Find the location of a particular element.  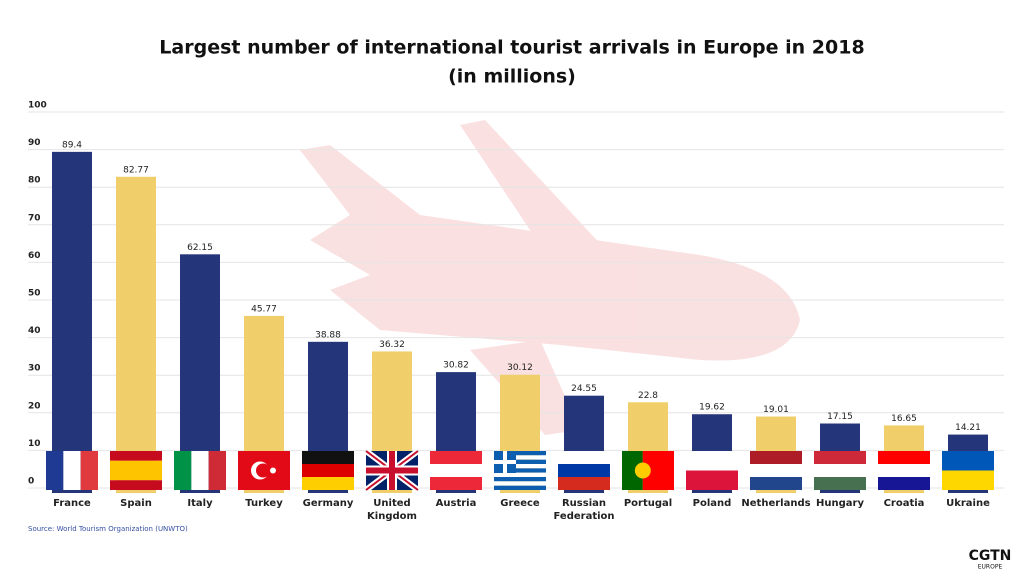

y-tick-label: 50 is located at coordinates (34, 294).